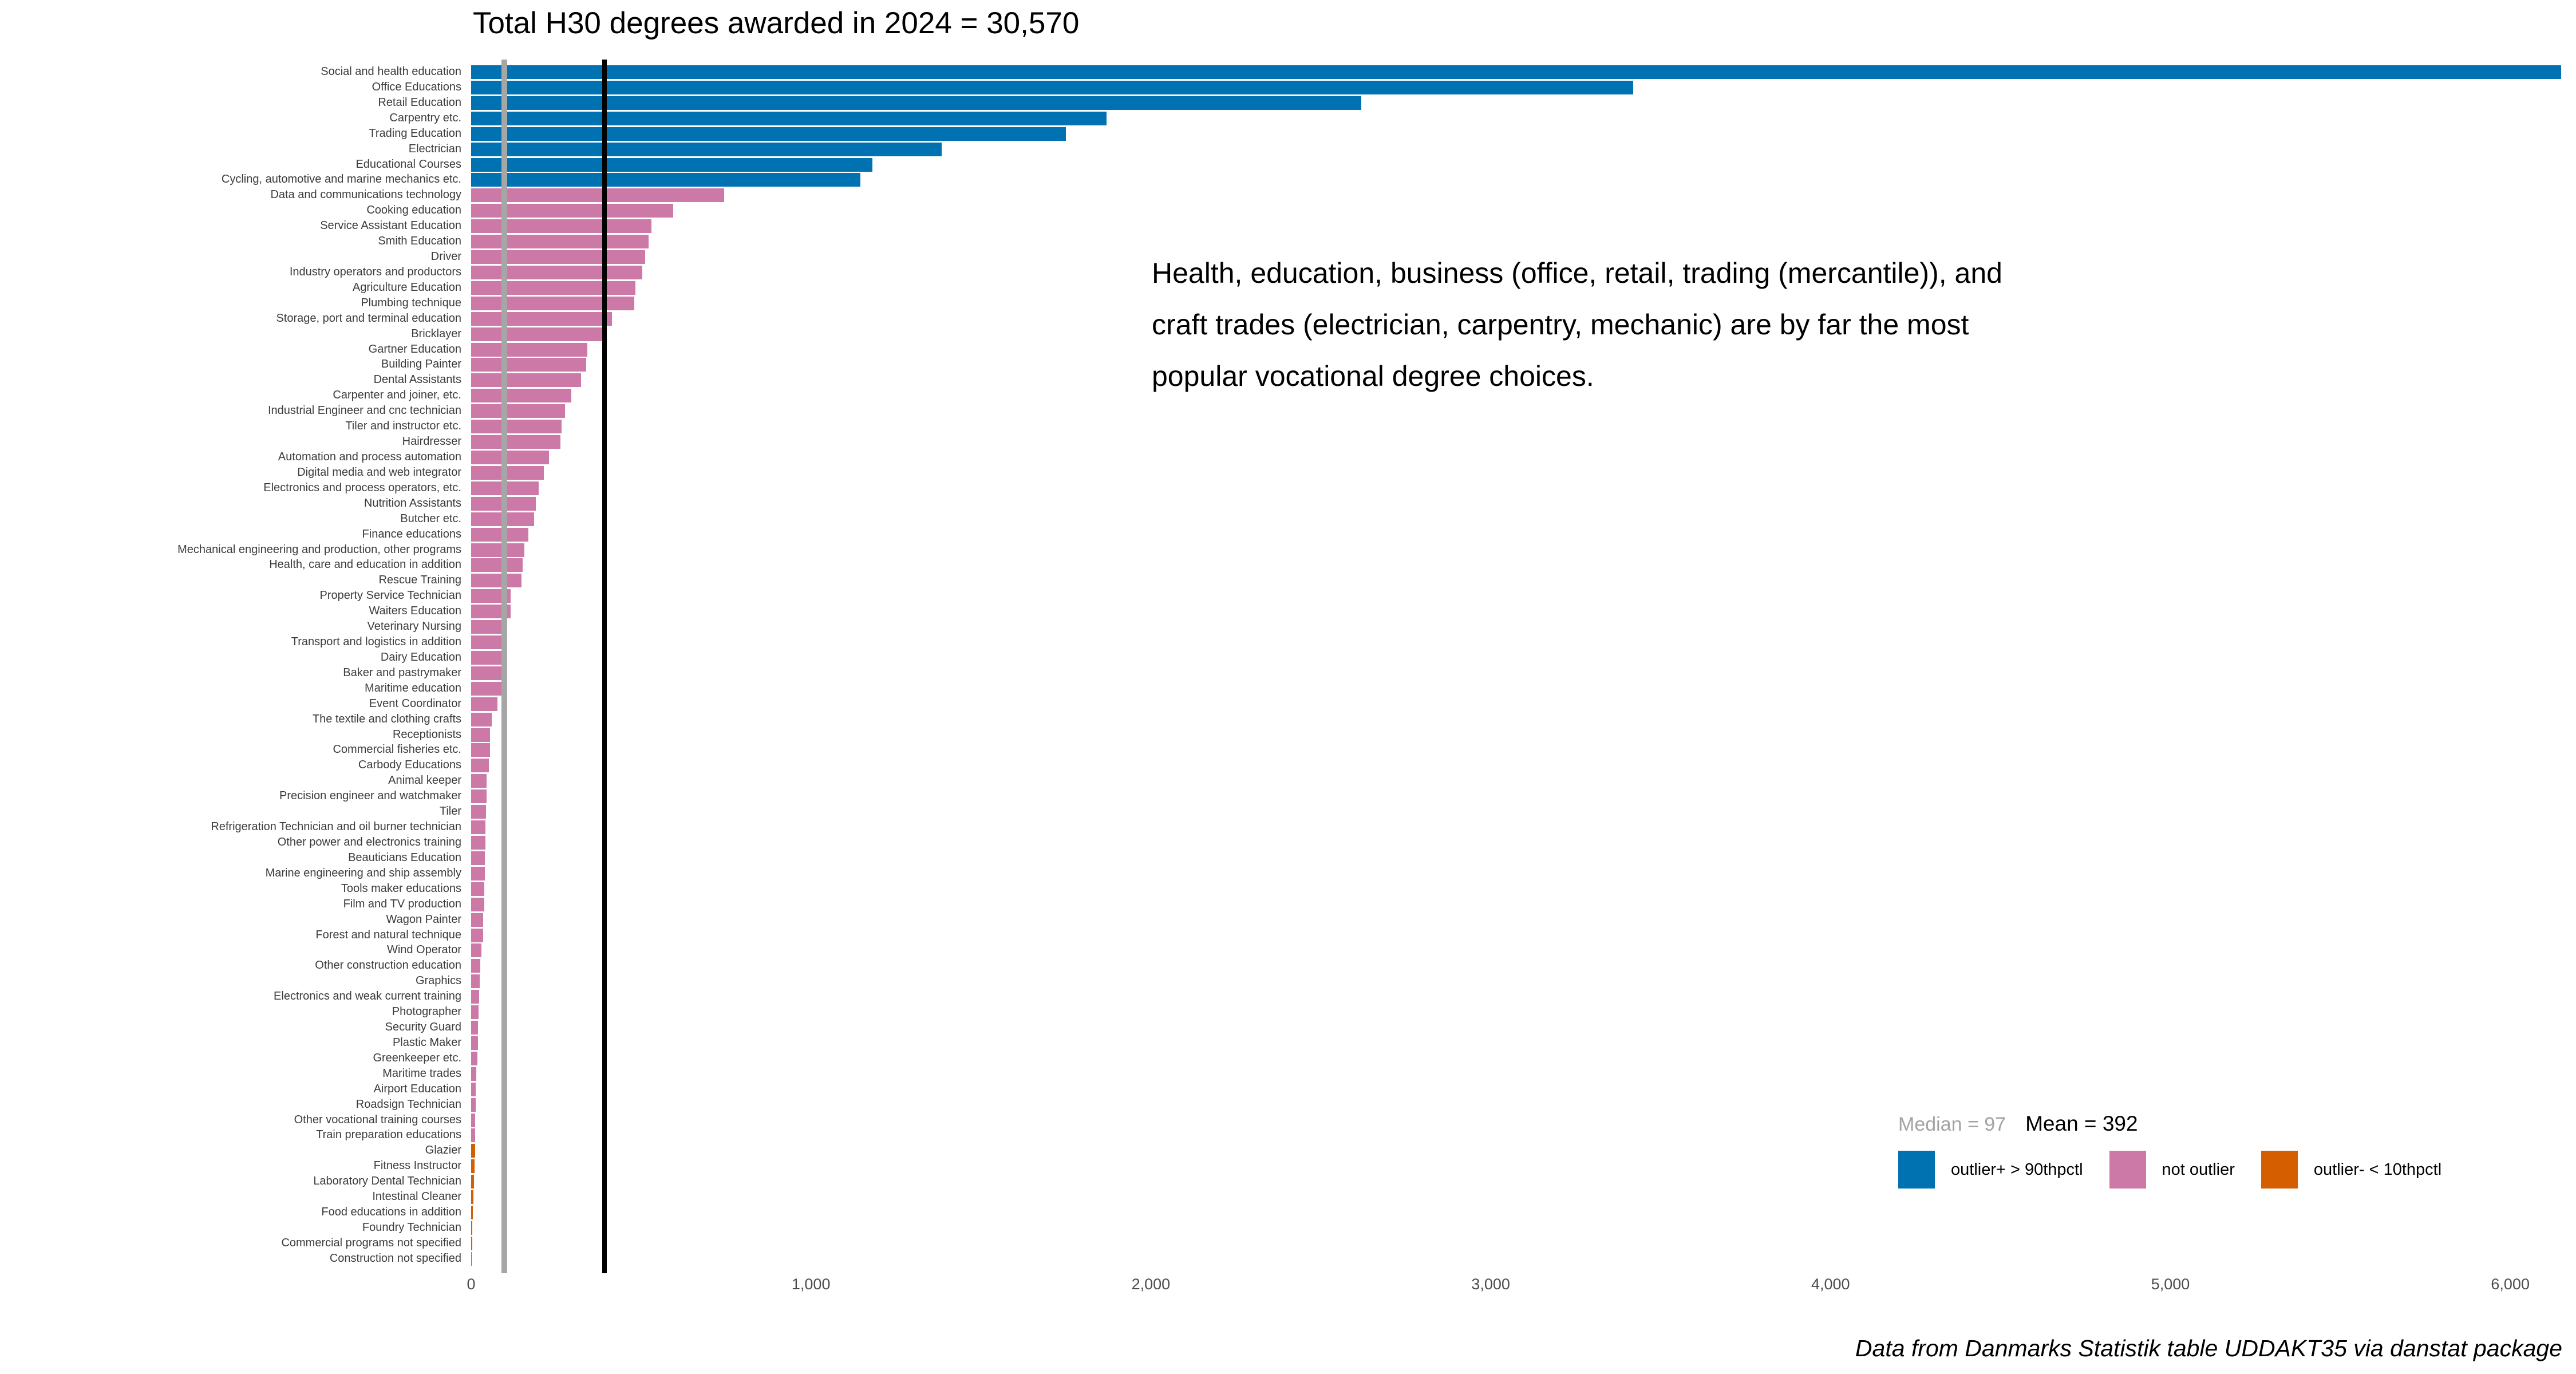 The image size is (2576, 1374). Describe the element at coordinates (417, 379) in the screenshot. I see `category-label: Dental Assistants` at that location.